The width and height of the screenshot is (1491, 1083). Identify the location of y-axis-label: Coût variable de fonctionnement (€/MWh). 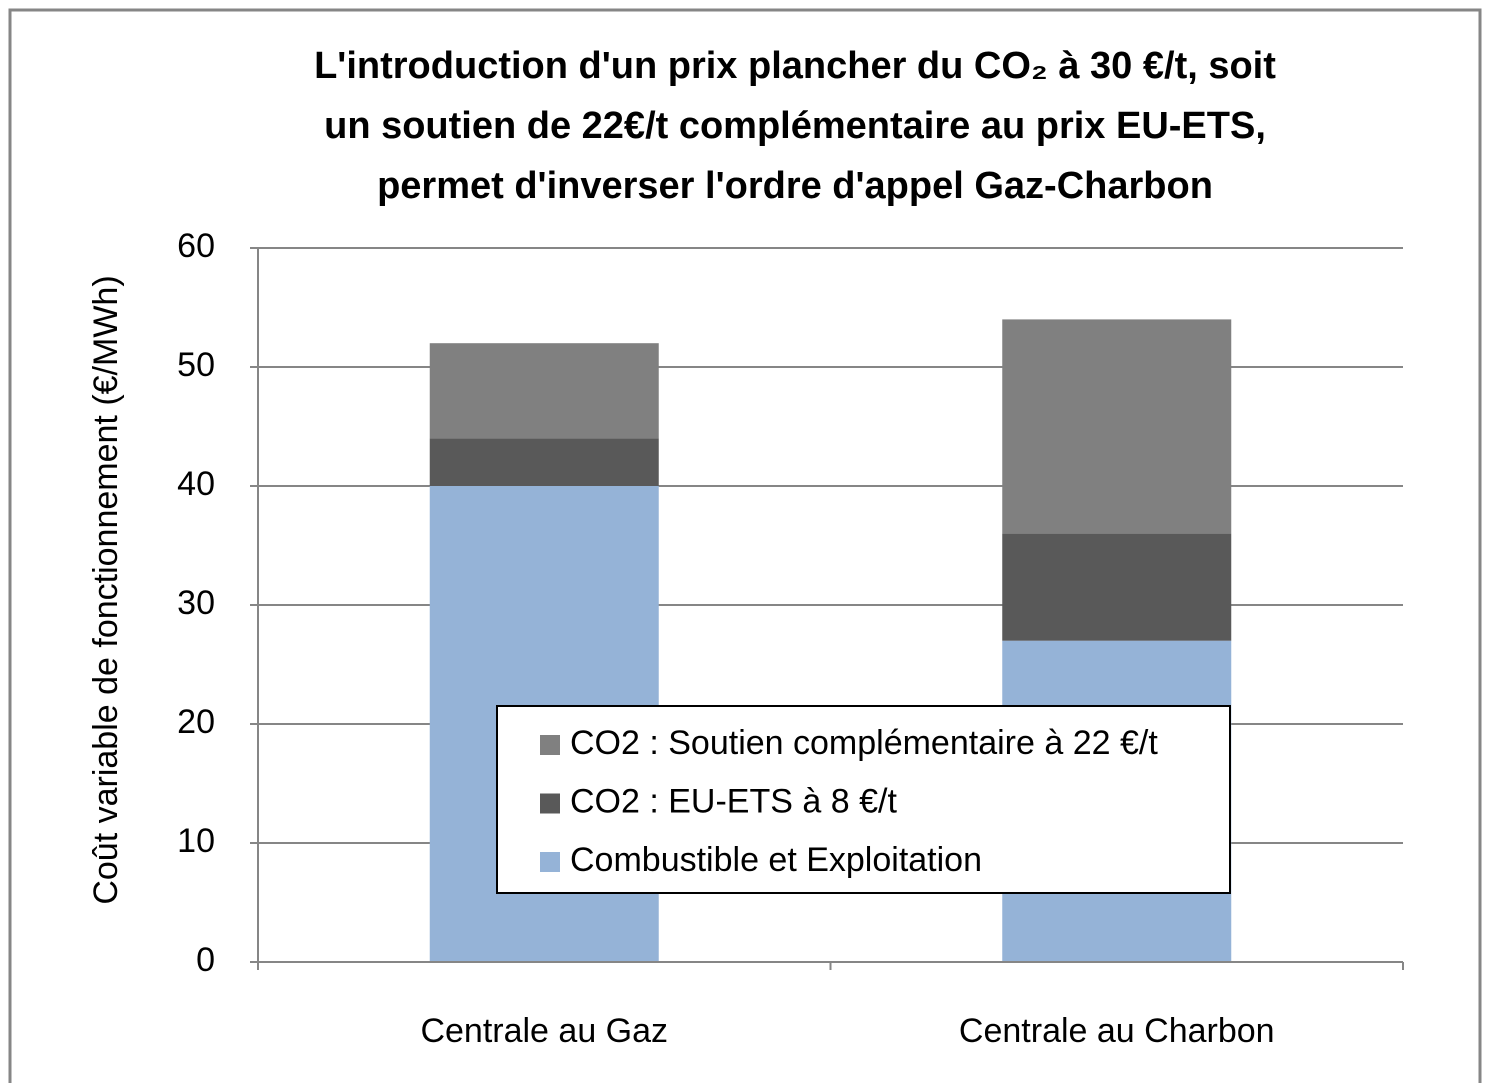
(106, 589).